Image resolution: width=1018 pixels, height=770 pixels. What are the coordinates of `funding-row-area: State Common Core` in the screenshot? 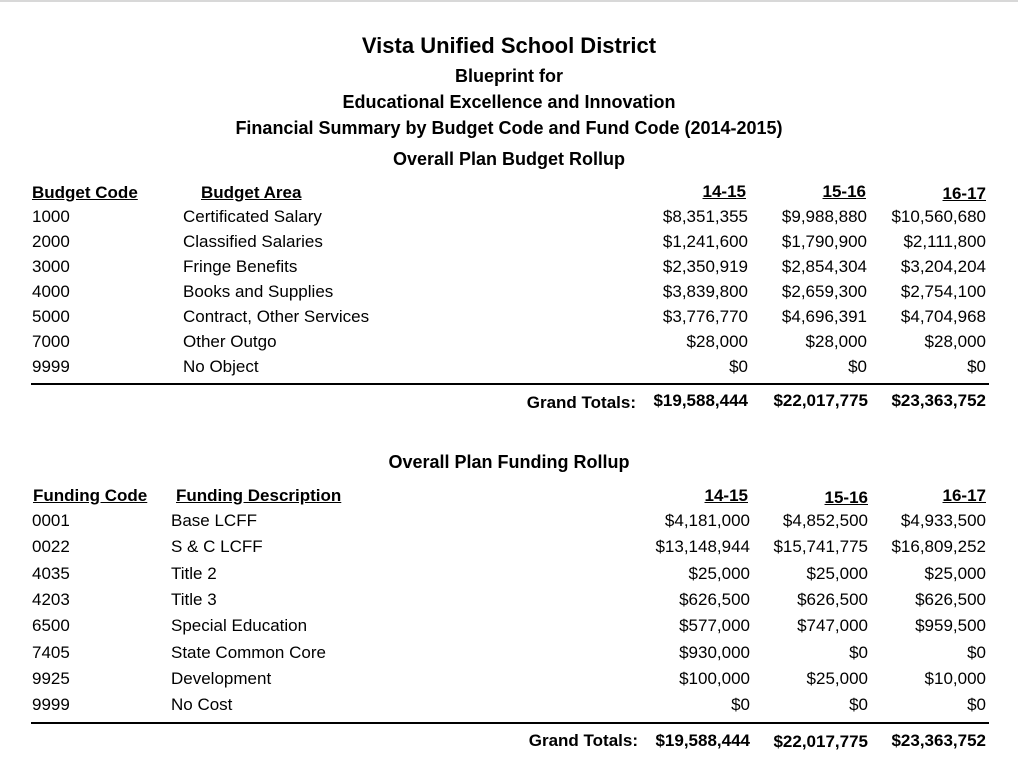 It's located at (248, 652).